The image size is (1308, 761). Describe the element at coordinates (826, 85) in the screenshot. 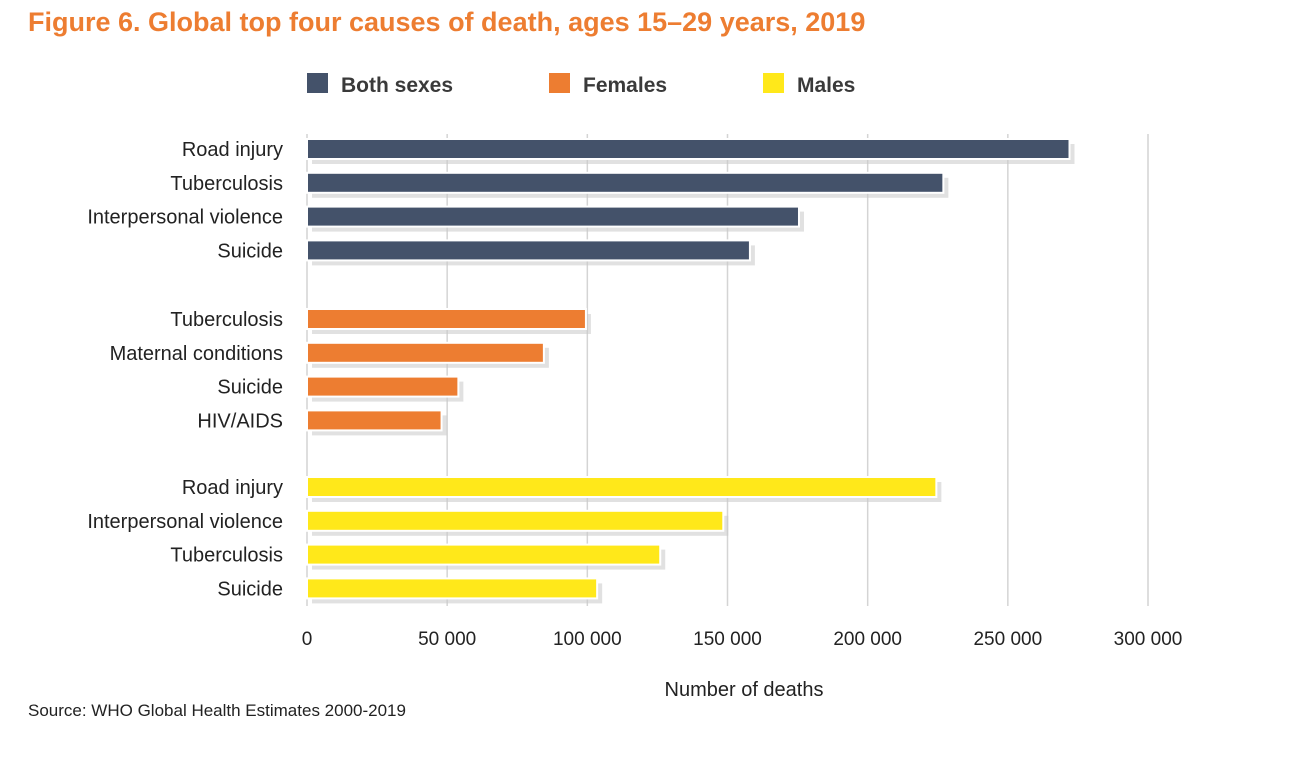

I see `legend-label-males: Males` at that location.